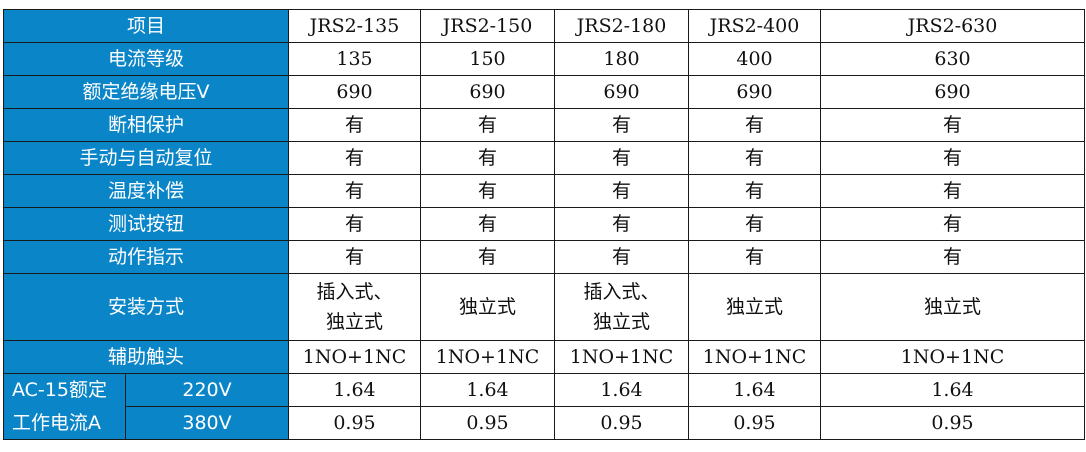 Image resolution: width=1086 pixels, height=452 pixels. I want to click on model-header: JRS2-180, so click(621, 26).